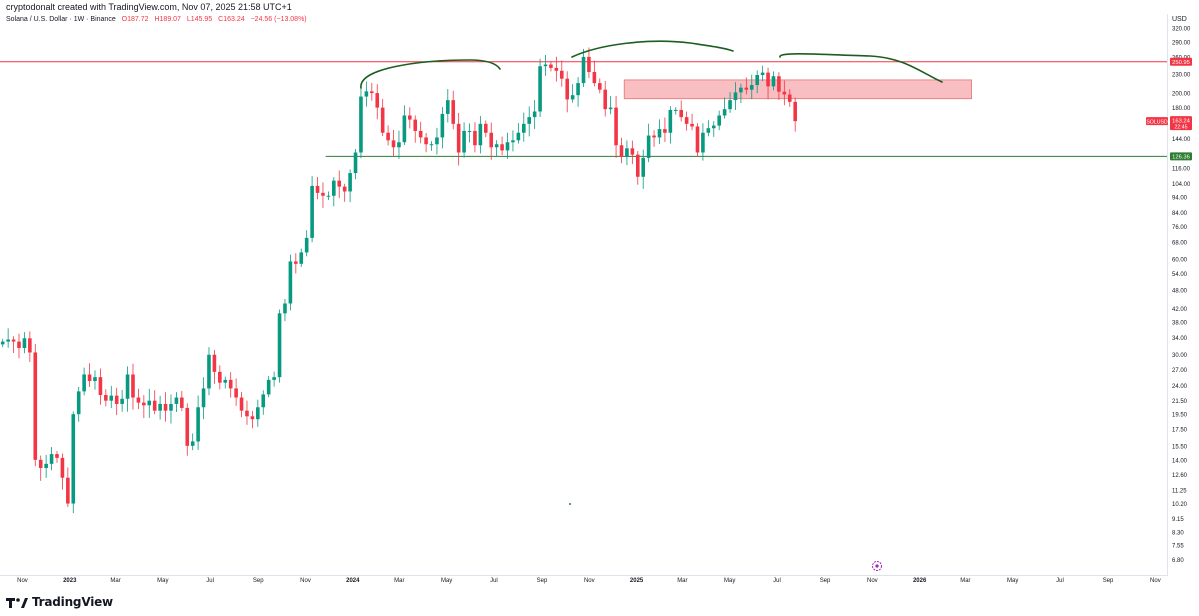 This screenshot has width=1199, height=616. I want to click on price-tick-label: 320.00, so click(1181, 30).